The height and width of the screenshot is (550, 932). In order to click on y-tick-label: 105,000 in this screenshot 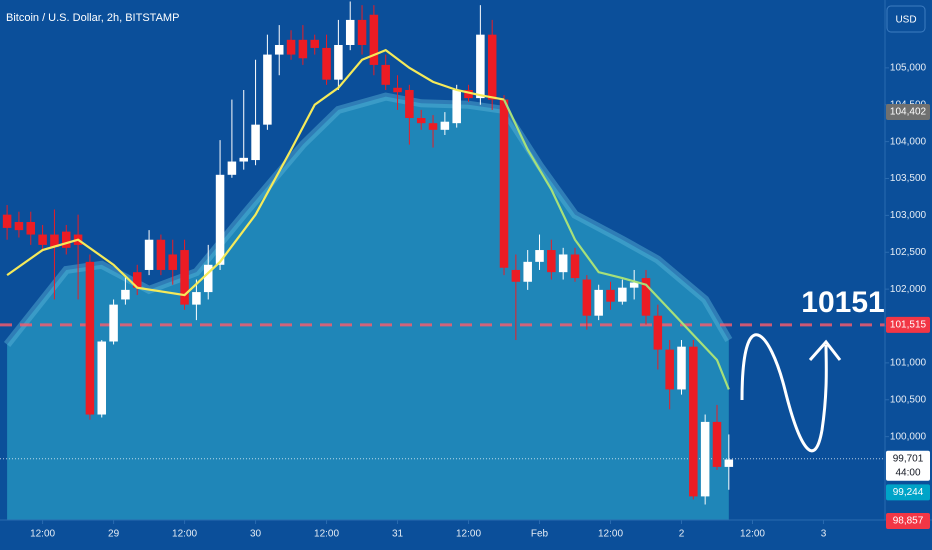, I will do `click(908, 67)`.